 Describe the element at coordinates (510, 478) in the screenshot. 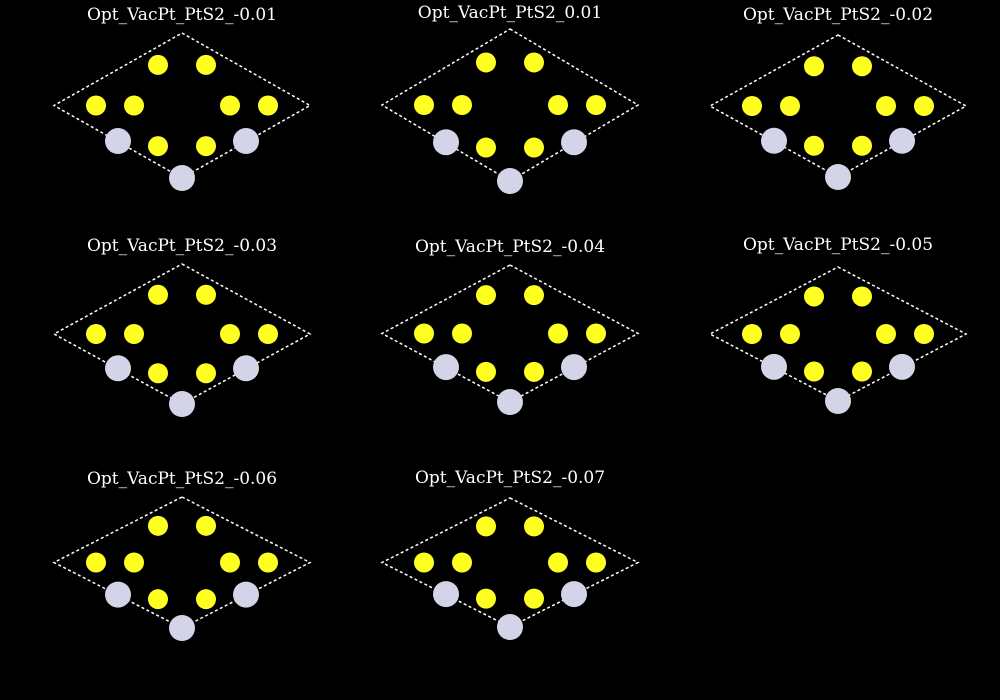

I see `panel-title: Opt_VacPt_PtS2_-0.07` at that location.